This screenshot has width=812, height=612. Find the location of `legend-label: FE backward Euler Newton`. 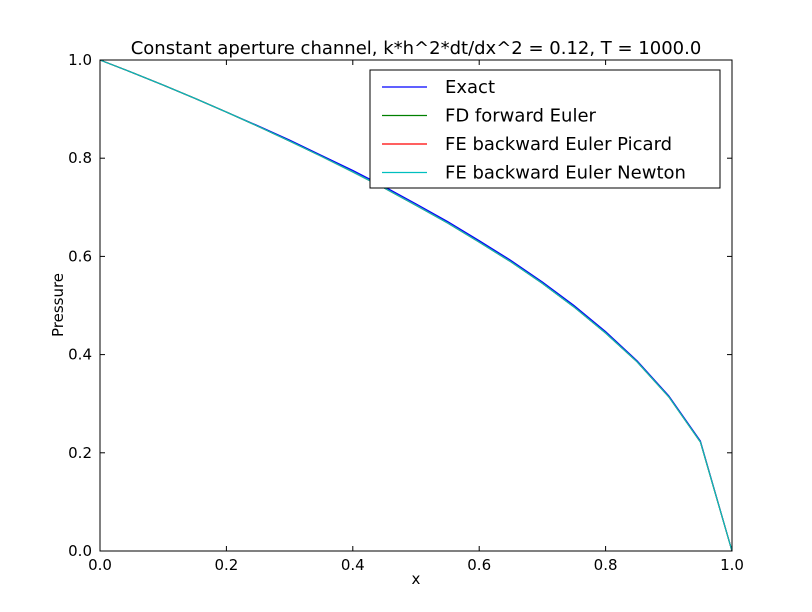

legend-label: FE backward Euler Newton is located at coordinates (565, 173).